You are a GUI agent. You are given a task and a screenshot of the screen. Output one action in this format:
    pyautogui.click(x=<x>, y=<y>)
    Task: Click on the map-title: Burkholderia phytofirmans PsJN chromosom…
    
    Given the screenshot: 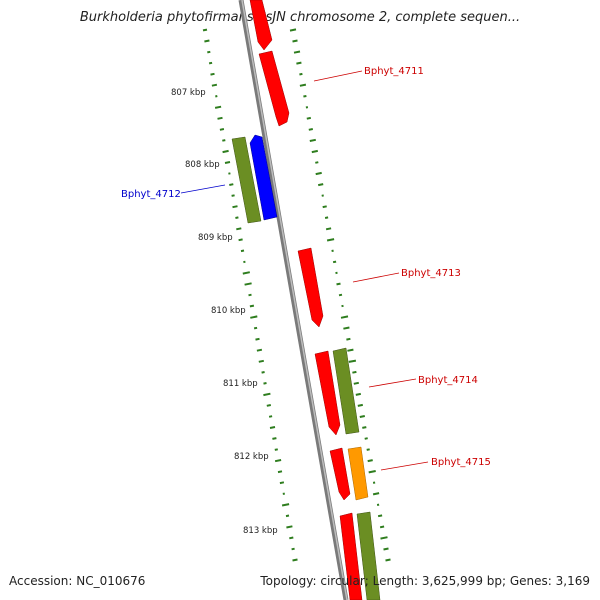 What is the action you would take?
    pyautogui.click(x=300, y=17)
    